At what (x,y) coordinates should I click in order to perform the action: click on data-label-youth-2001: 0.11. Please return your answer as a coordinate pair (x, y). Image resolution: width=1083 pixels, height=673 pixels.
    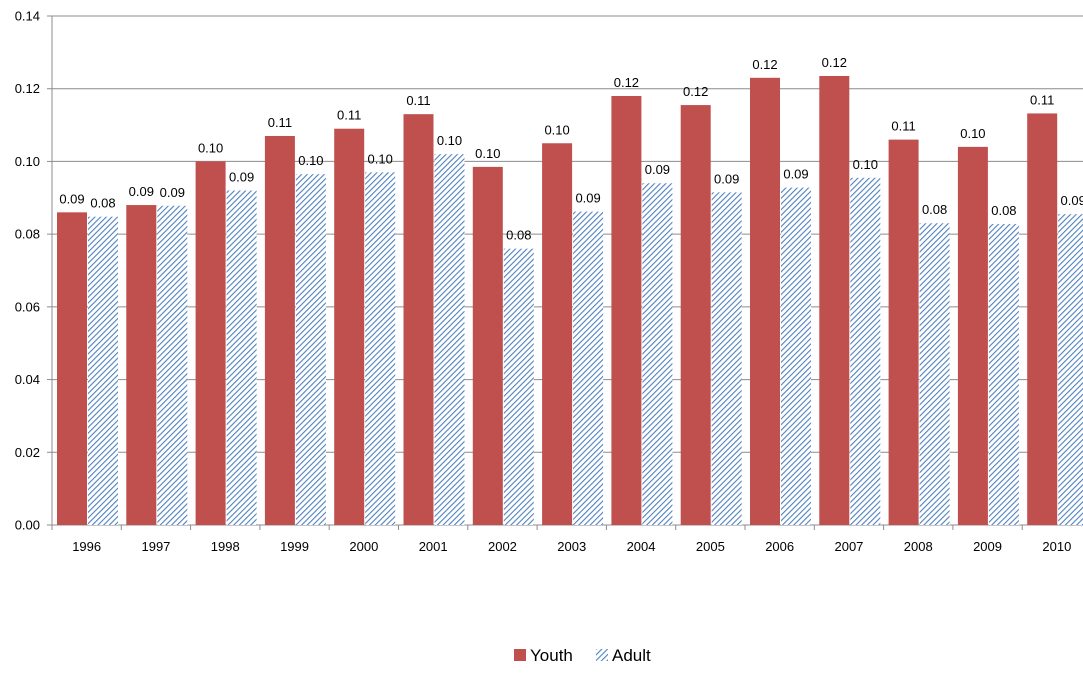
    Looking at the image, I should click on (418, 100).